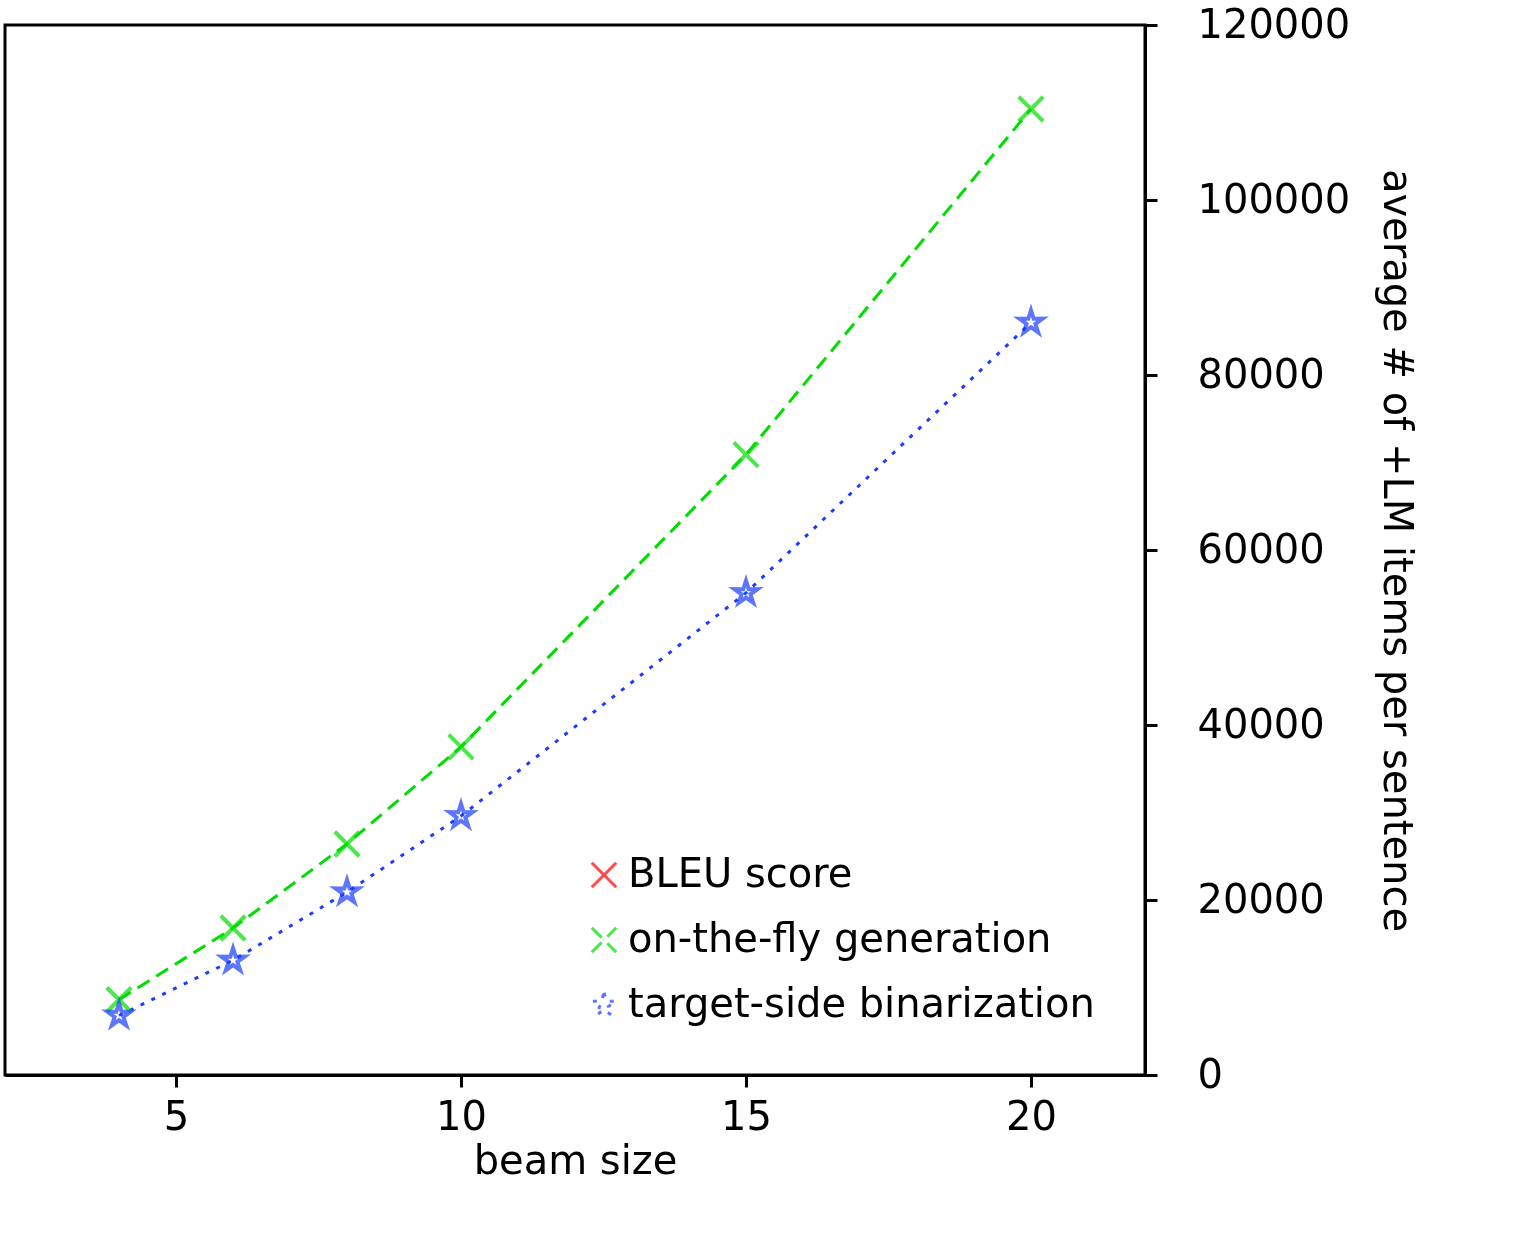  I want to click on y-tick-label: 100000, so click(1274, 198).